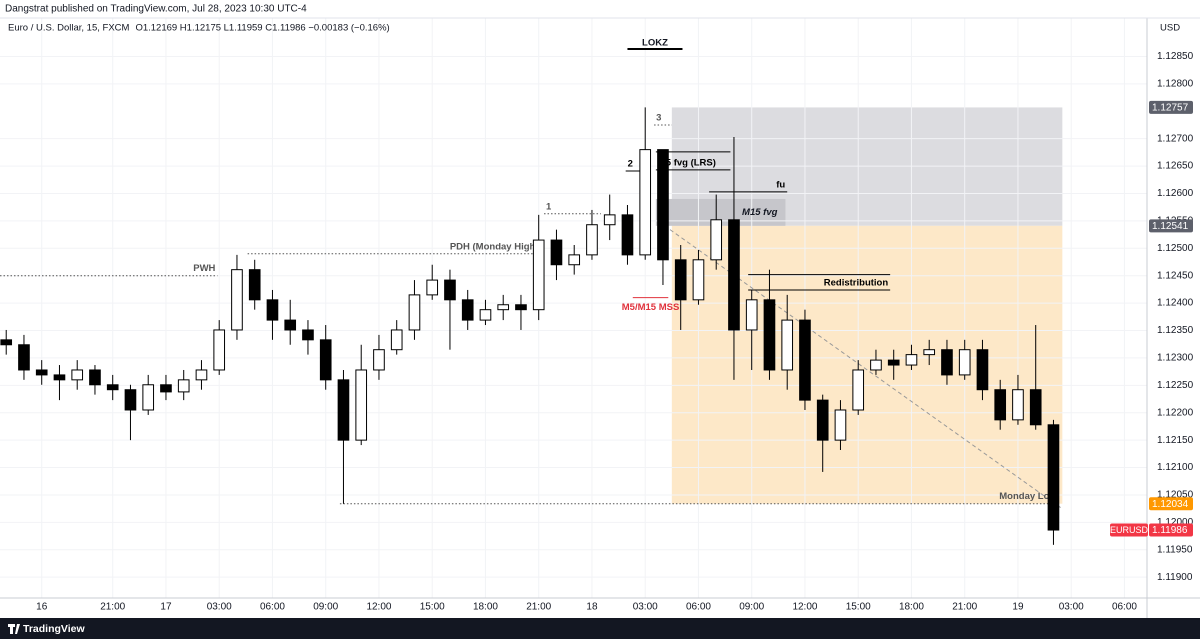 The image size is (1200, 639). What do you see at coordinates (204, 268) in the screenshot?
I see `level-label: PWH` at bounding box center [204, 268].